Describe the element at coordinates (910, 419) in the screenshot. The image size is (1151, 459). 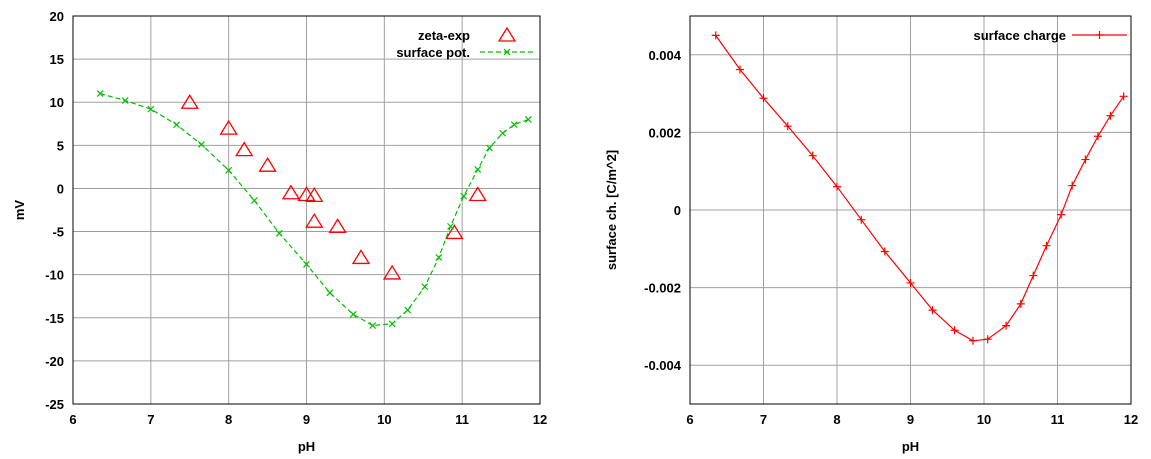
I see `x-tick-label: 9` at that location.